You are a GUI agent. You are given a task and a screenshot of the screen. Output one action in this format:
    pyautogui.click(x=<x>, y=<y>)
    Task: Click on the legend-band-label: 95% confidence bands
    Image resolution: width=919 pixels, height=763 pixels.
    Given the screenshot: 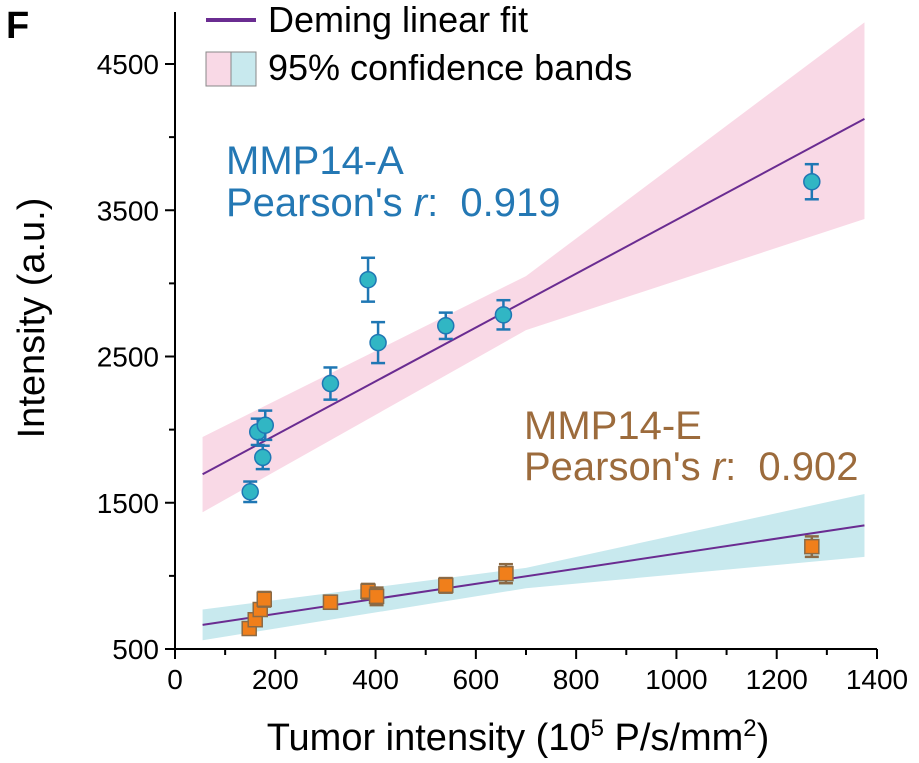 What is the action you would take?
    pyautogui.click(x=450, y=67)
    